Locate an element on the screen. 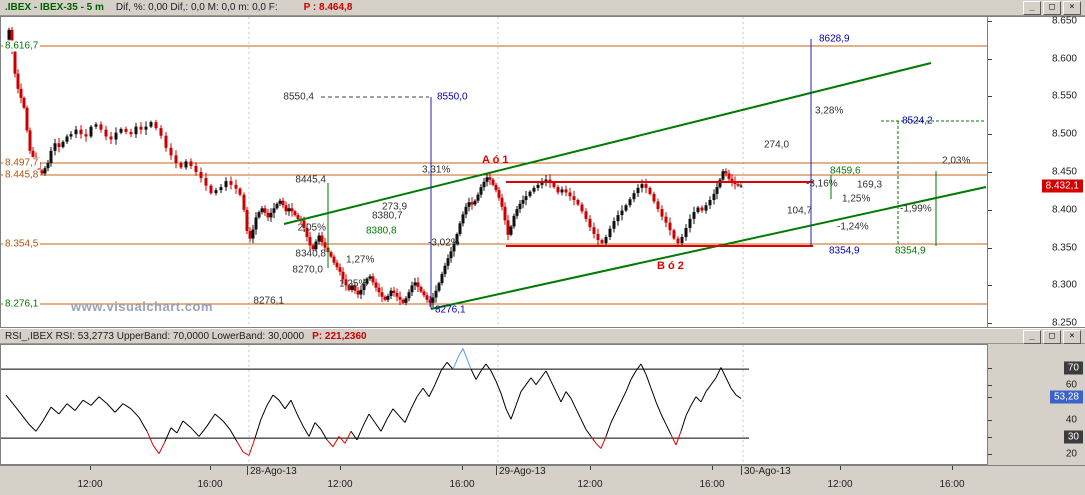  rsi-axis-tick: 60 is located at coordinates (1071, 385).